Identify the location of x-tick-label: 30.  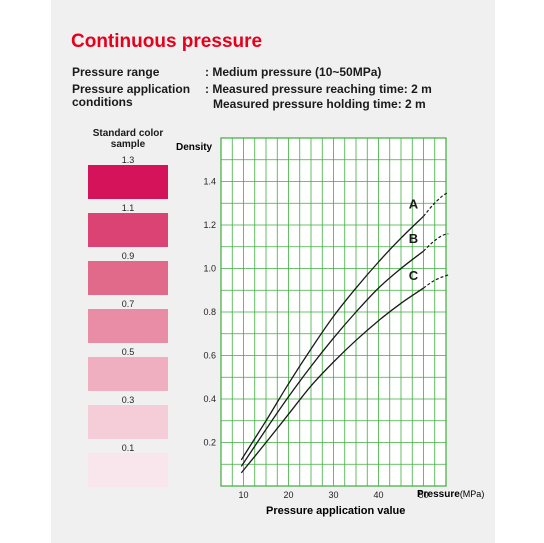
(333, 495).